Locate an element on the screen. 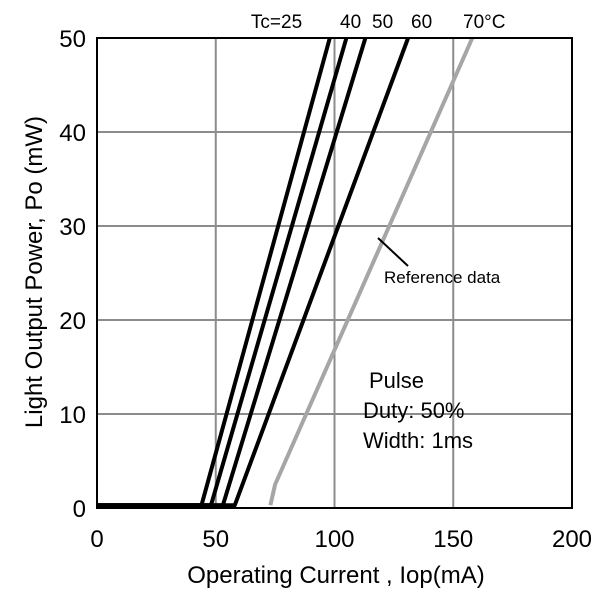 The height and width of the screenshot is (592, 612). condition-width: Width: 1ms is located at coordinates (418, 440).